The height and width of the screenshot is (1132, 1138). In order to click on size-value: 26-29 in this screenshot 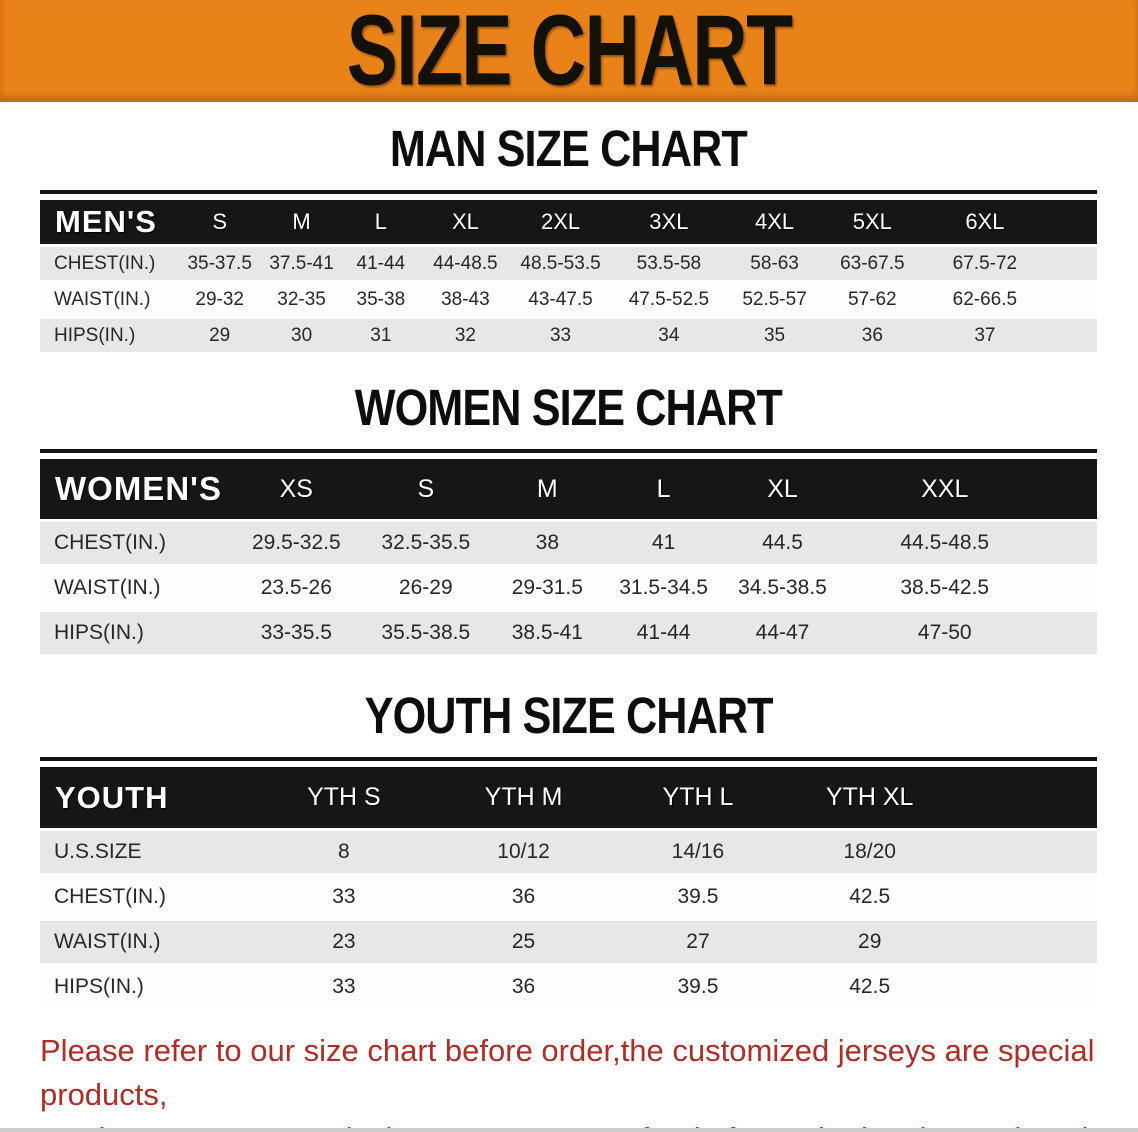, I will do `click(426, 588)`.